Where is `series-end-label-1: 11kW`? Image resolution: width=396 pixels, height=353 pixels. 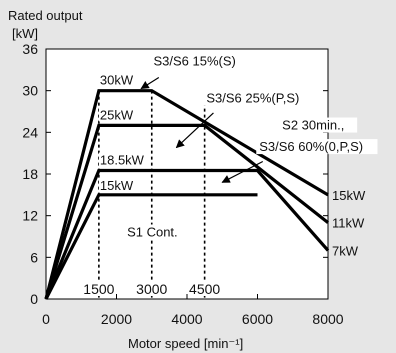
series-end-label-1: 11kW is located at coordinates (348, 223).